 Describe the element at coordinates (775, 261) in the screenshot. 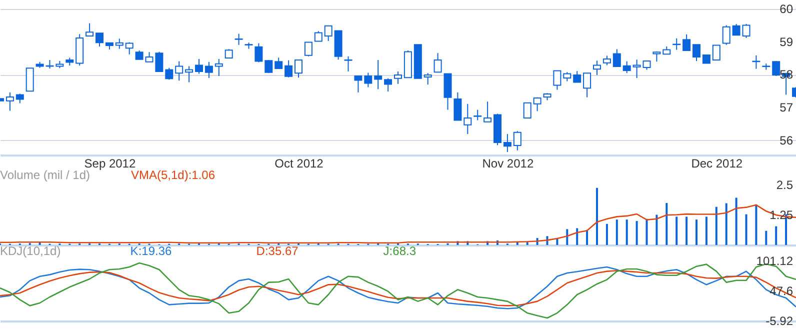

I see `y-tick-label: 101.12` at that location.